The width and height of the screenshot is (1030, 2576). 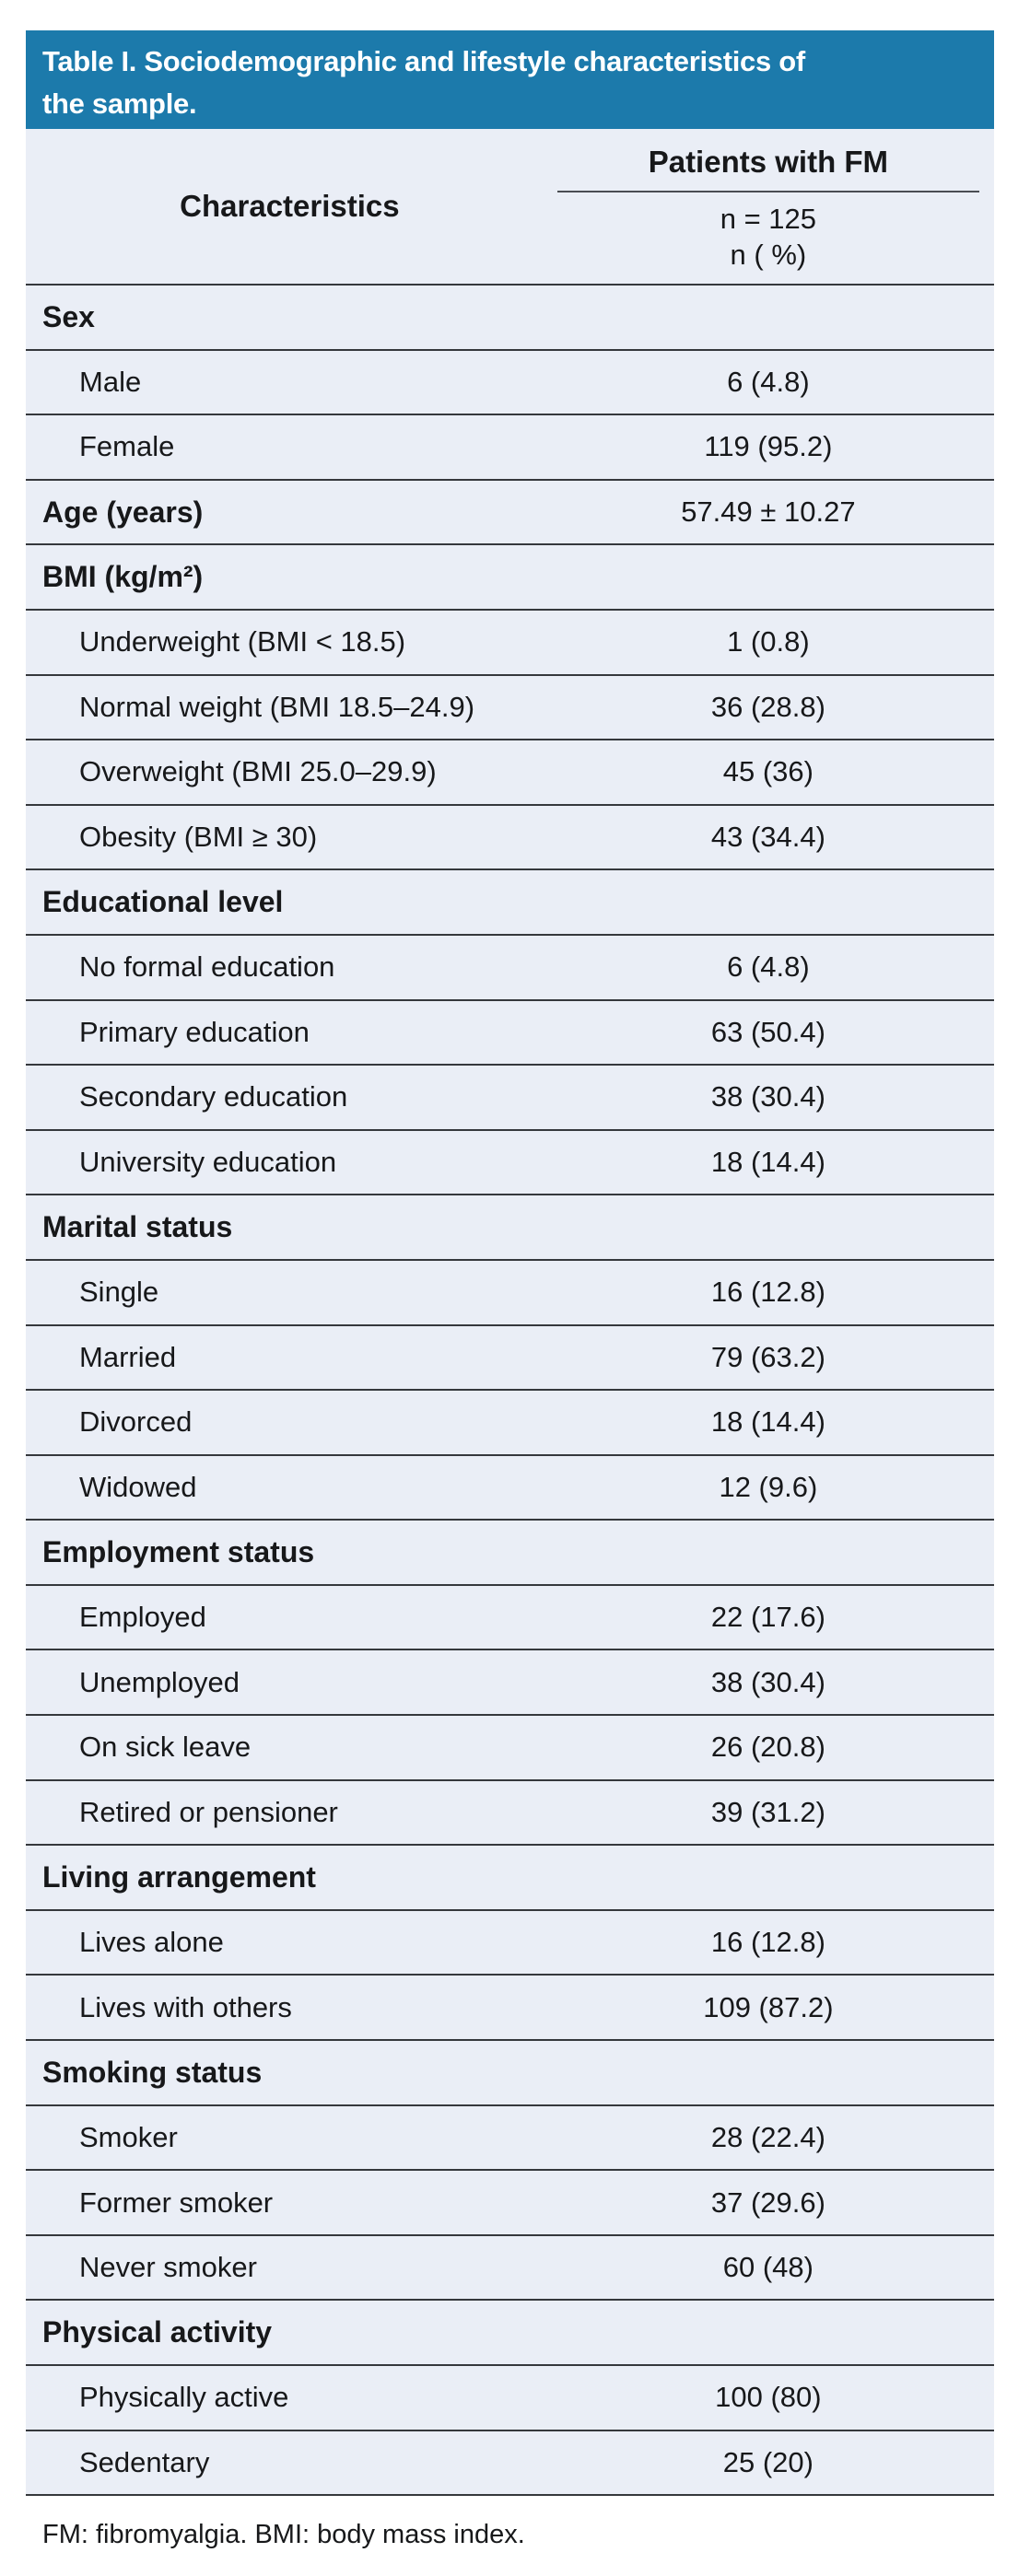 What do you see at coordinates (768, 2267) in the screenshot?
I see `row-value: 60 (48)` at bounding box center [768, 2267].